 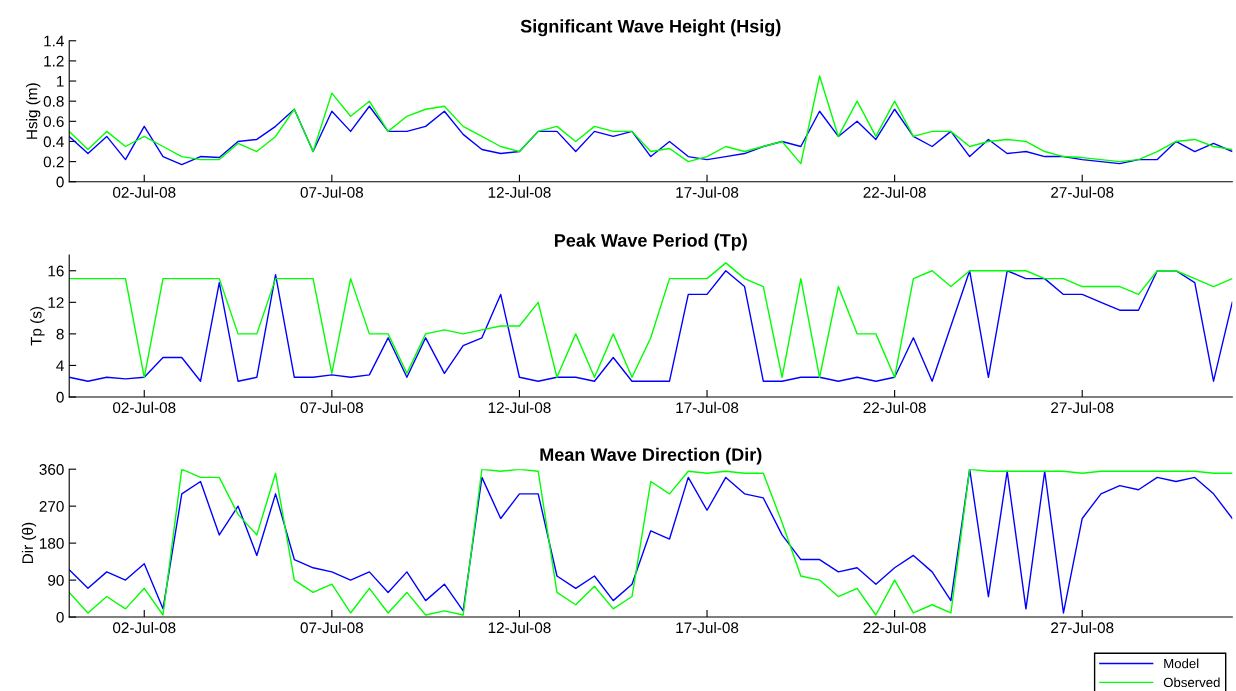 I want to click on y-axis-title: Hsig (m), so click(x=33, y=111).